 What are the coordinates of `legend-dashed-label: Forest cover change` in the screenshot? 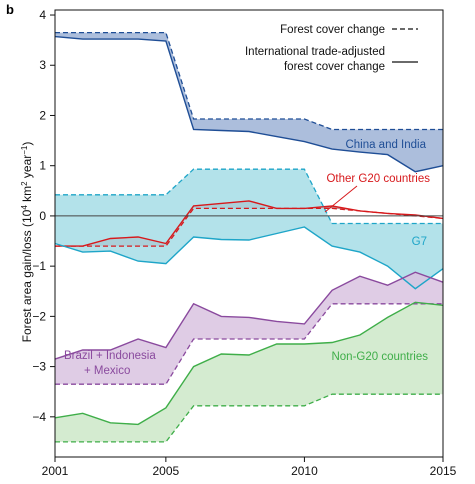 It's located at (332, 30).